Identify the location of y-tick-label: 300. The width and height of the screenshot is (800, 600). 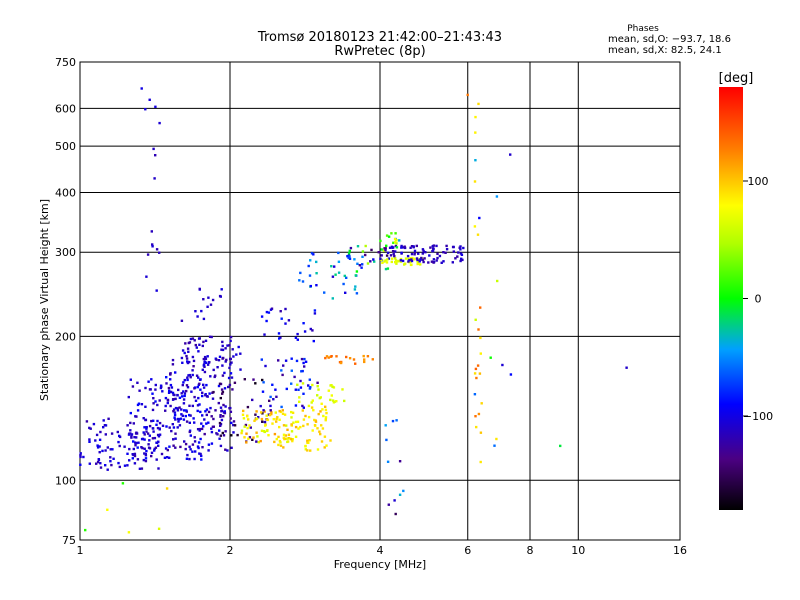
(65, 252).